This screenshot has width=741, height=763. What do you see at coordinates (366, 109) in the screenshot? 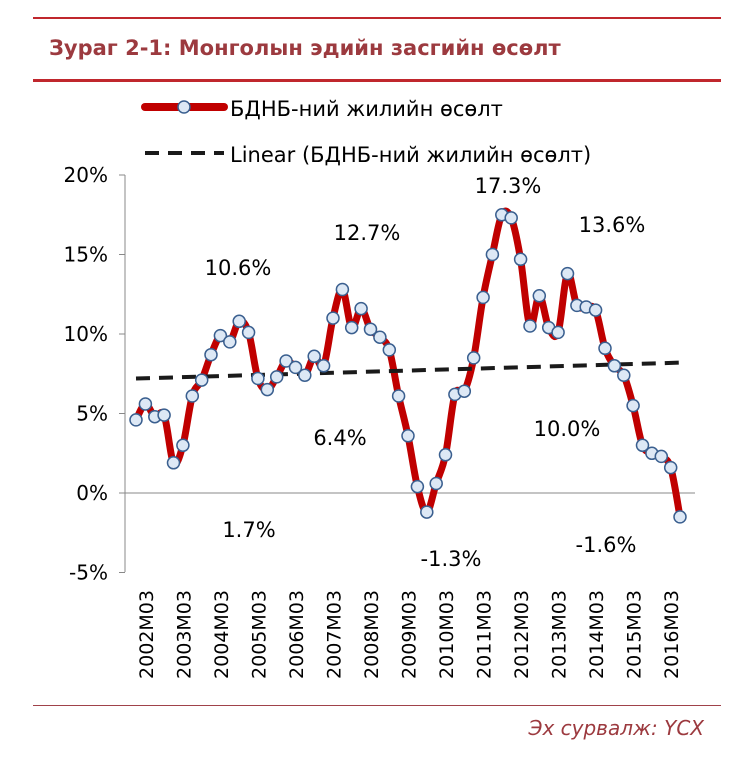
I see `legend-series-label: БДНБ-ний жилийн өсөлт` at bounding box center [366, 109].